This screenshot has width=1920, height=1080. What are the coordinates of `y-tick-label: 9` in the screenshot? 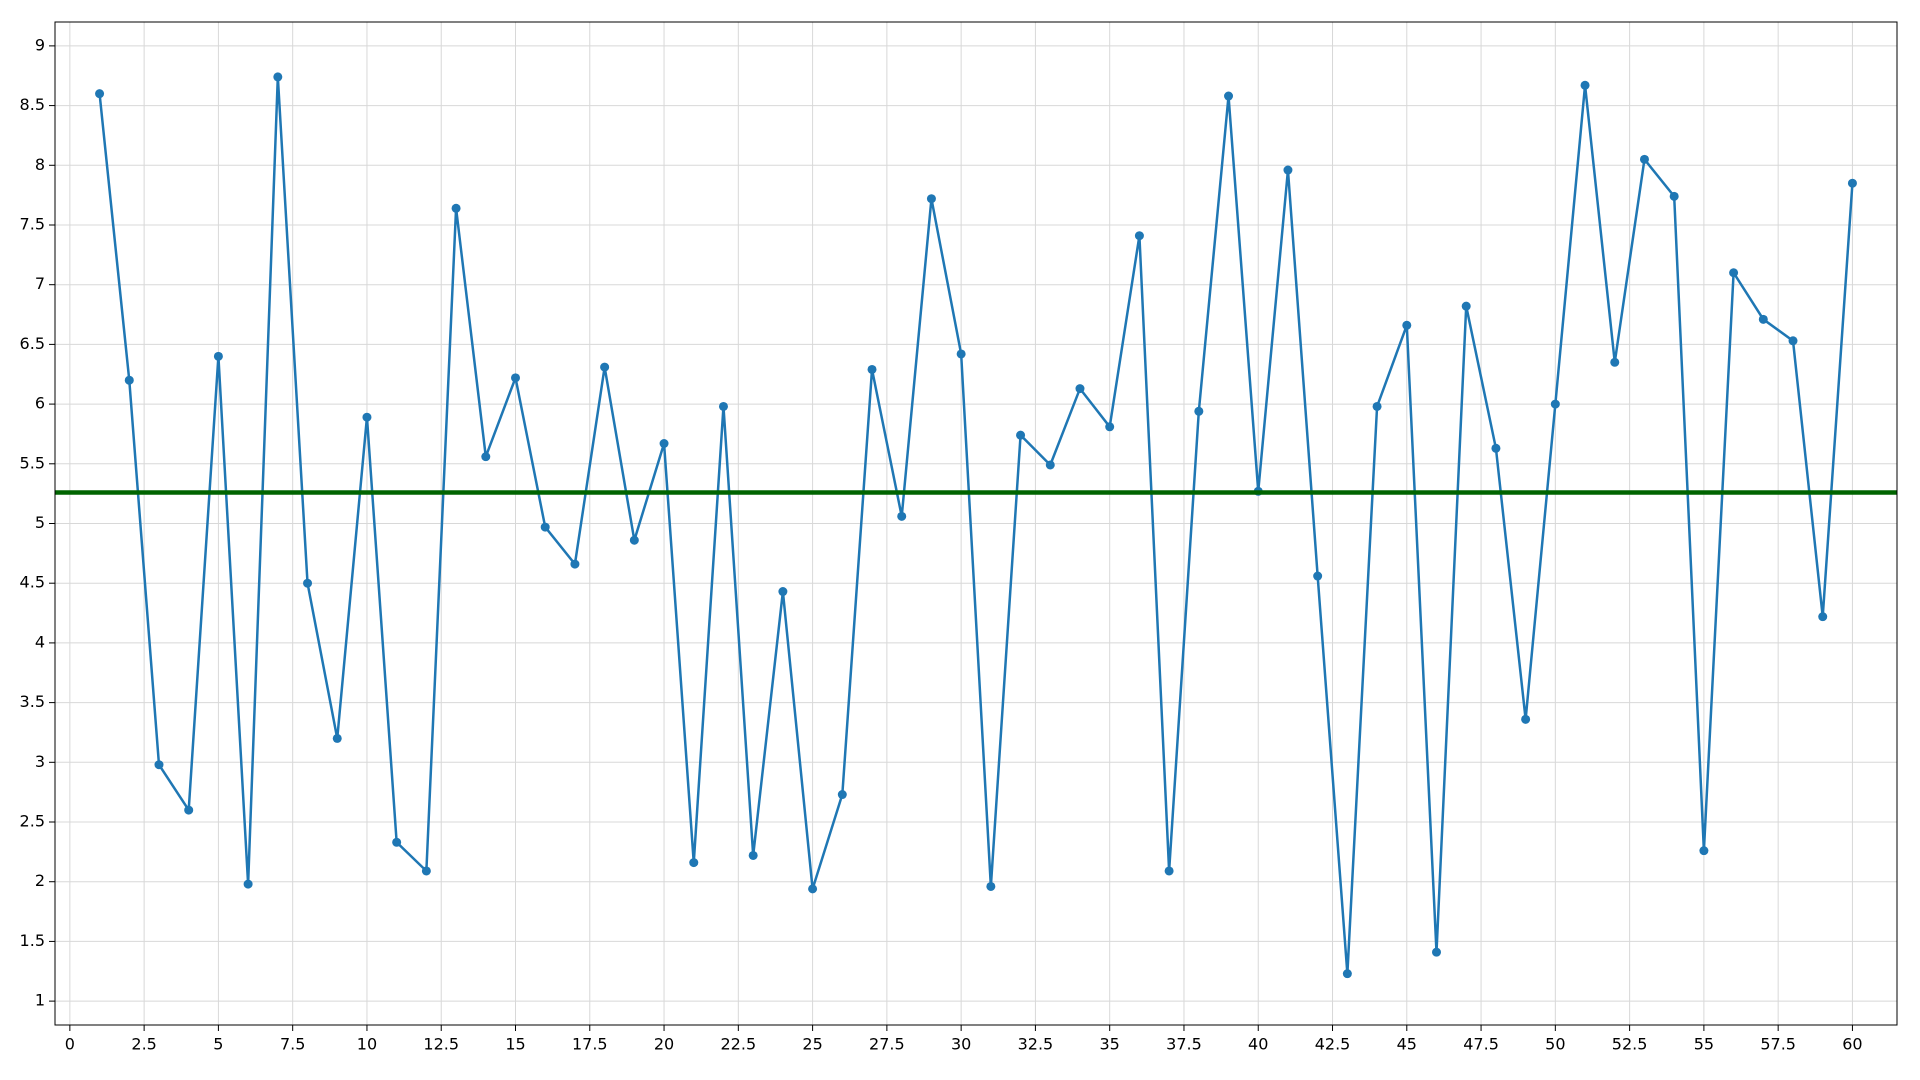 It's located at (40, 44).